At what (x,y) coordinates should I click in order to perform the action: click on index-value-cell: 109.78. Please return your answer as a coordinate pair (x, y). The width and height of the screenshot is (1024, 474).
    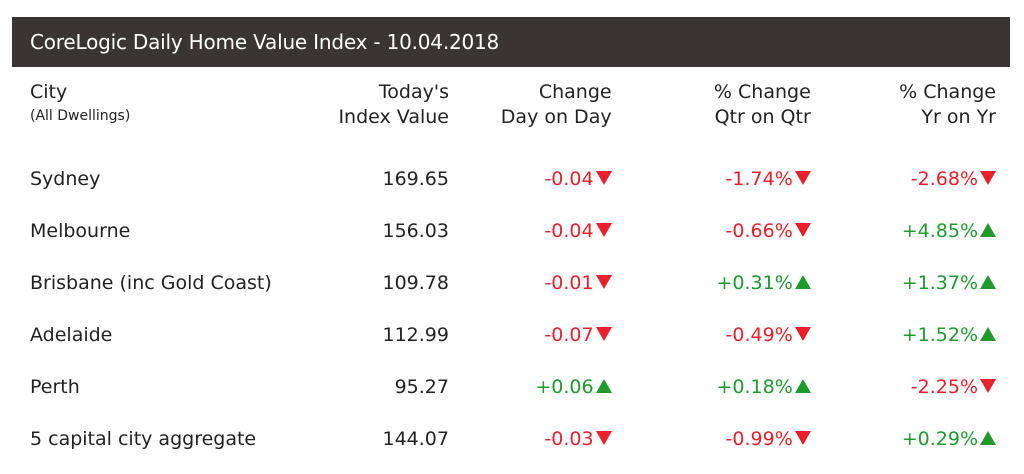
    Looking at the image, I should click on (415, 283).